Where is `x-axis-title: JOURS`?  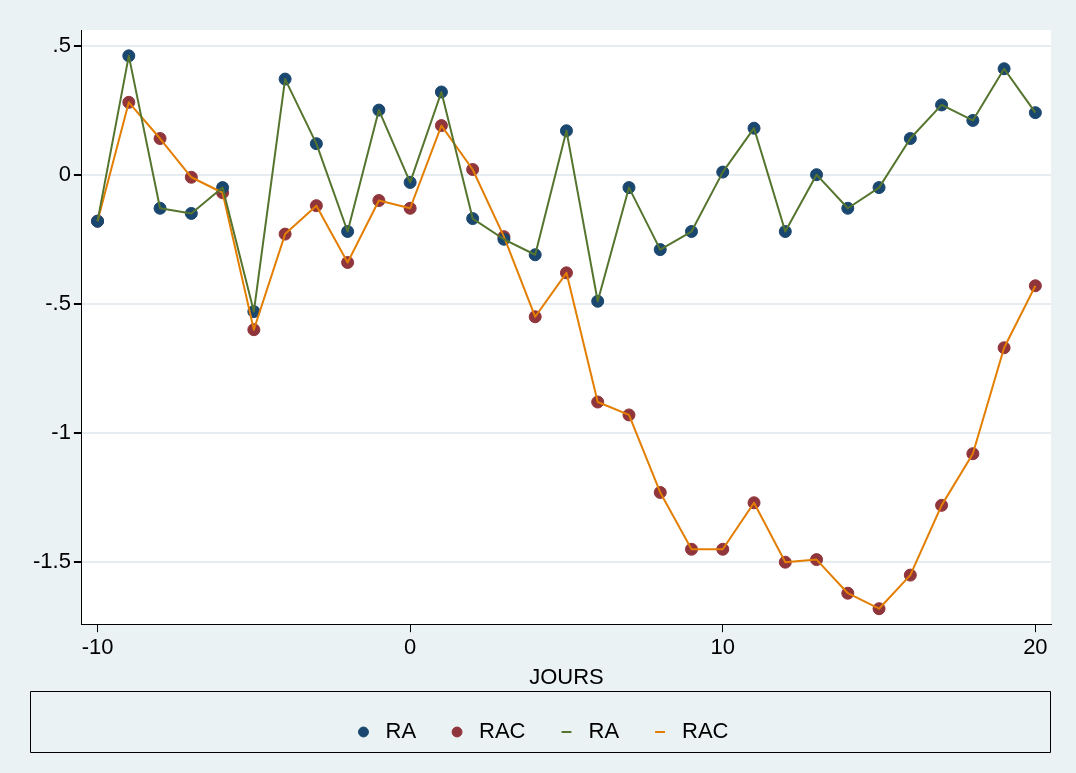
x-axis-title: JOURS is located at coordinates (566, 676).